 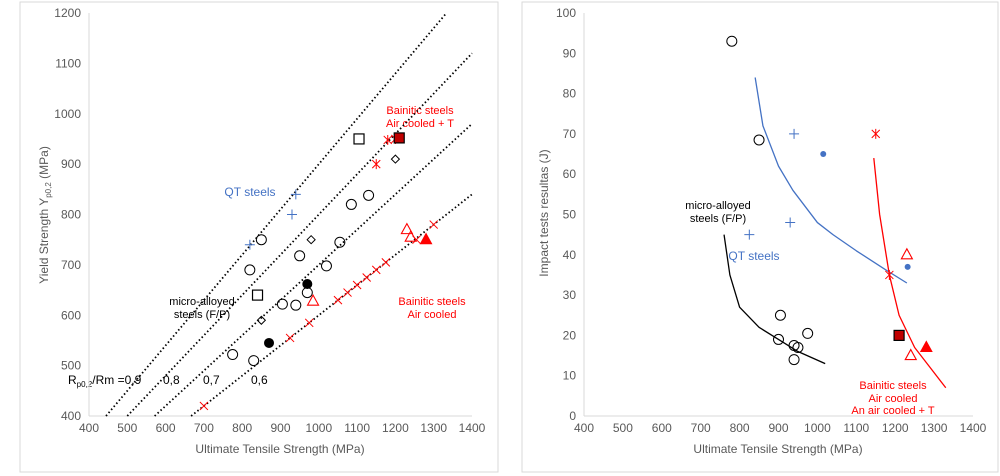 What do you see at coordinates (420, 111) in the screenshot?
I see `bainitic-t-label-1: Bainitic steels` at bounding box center [420, 111].